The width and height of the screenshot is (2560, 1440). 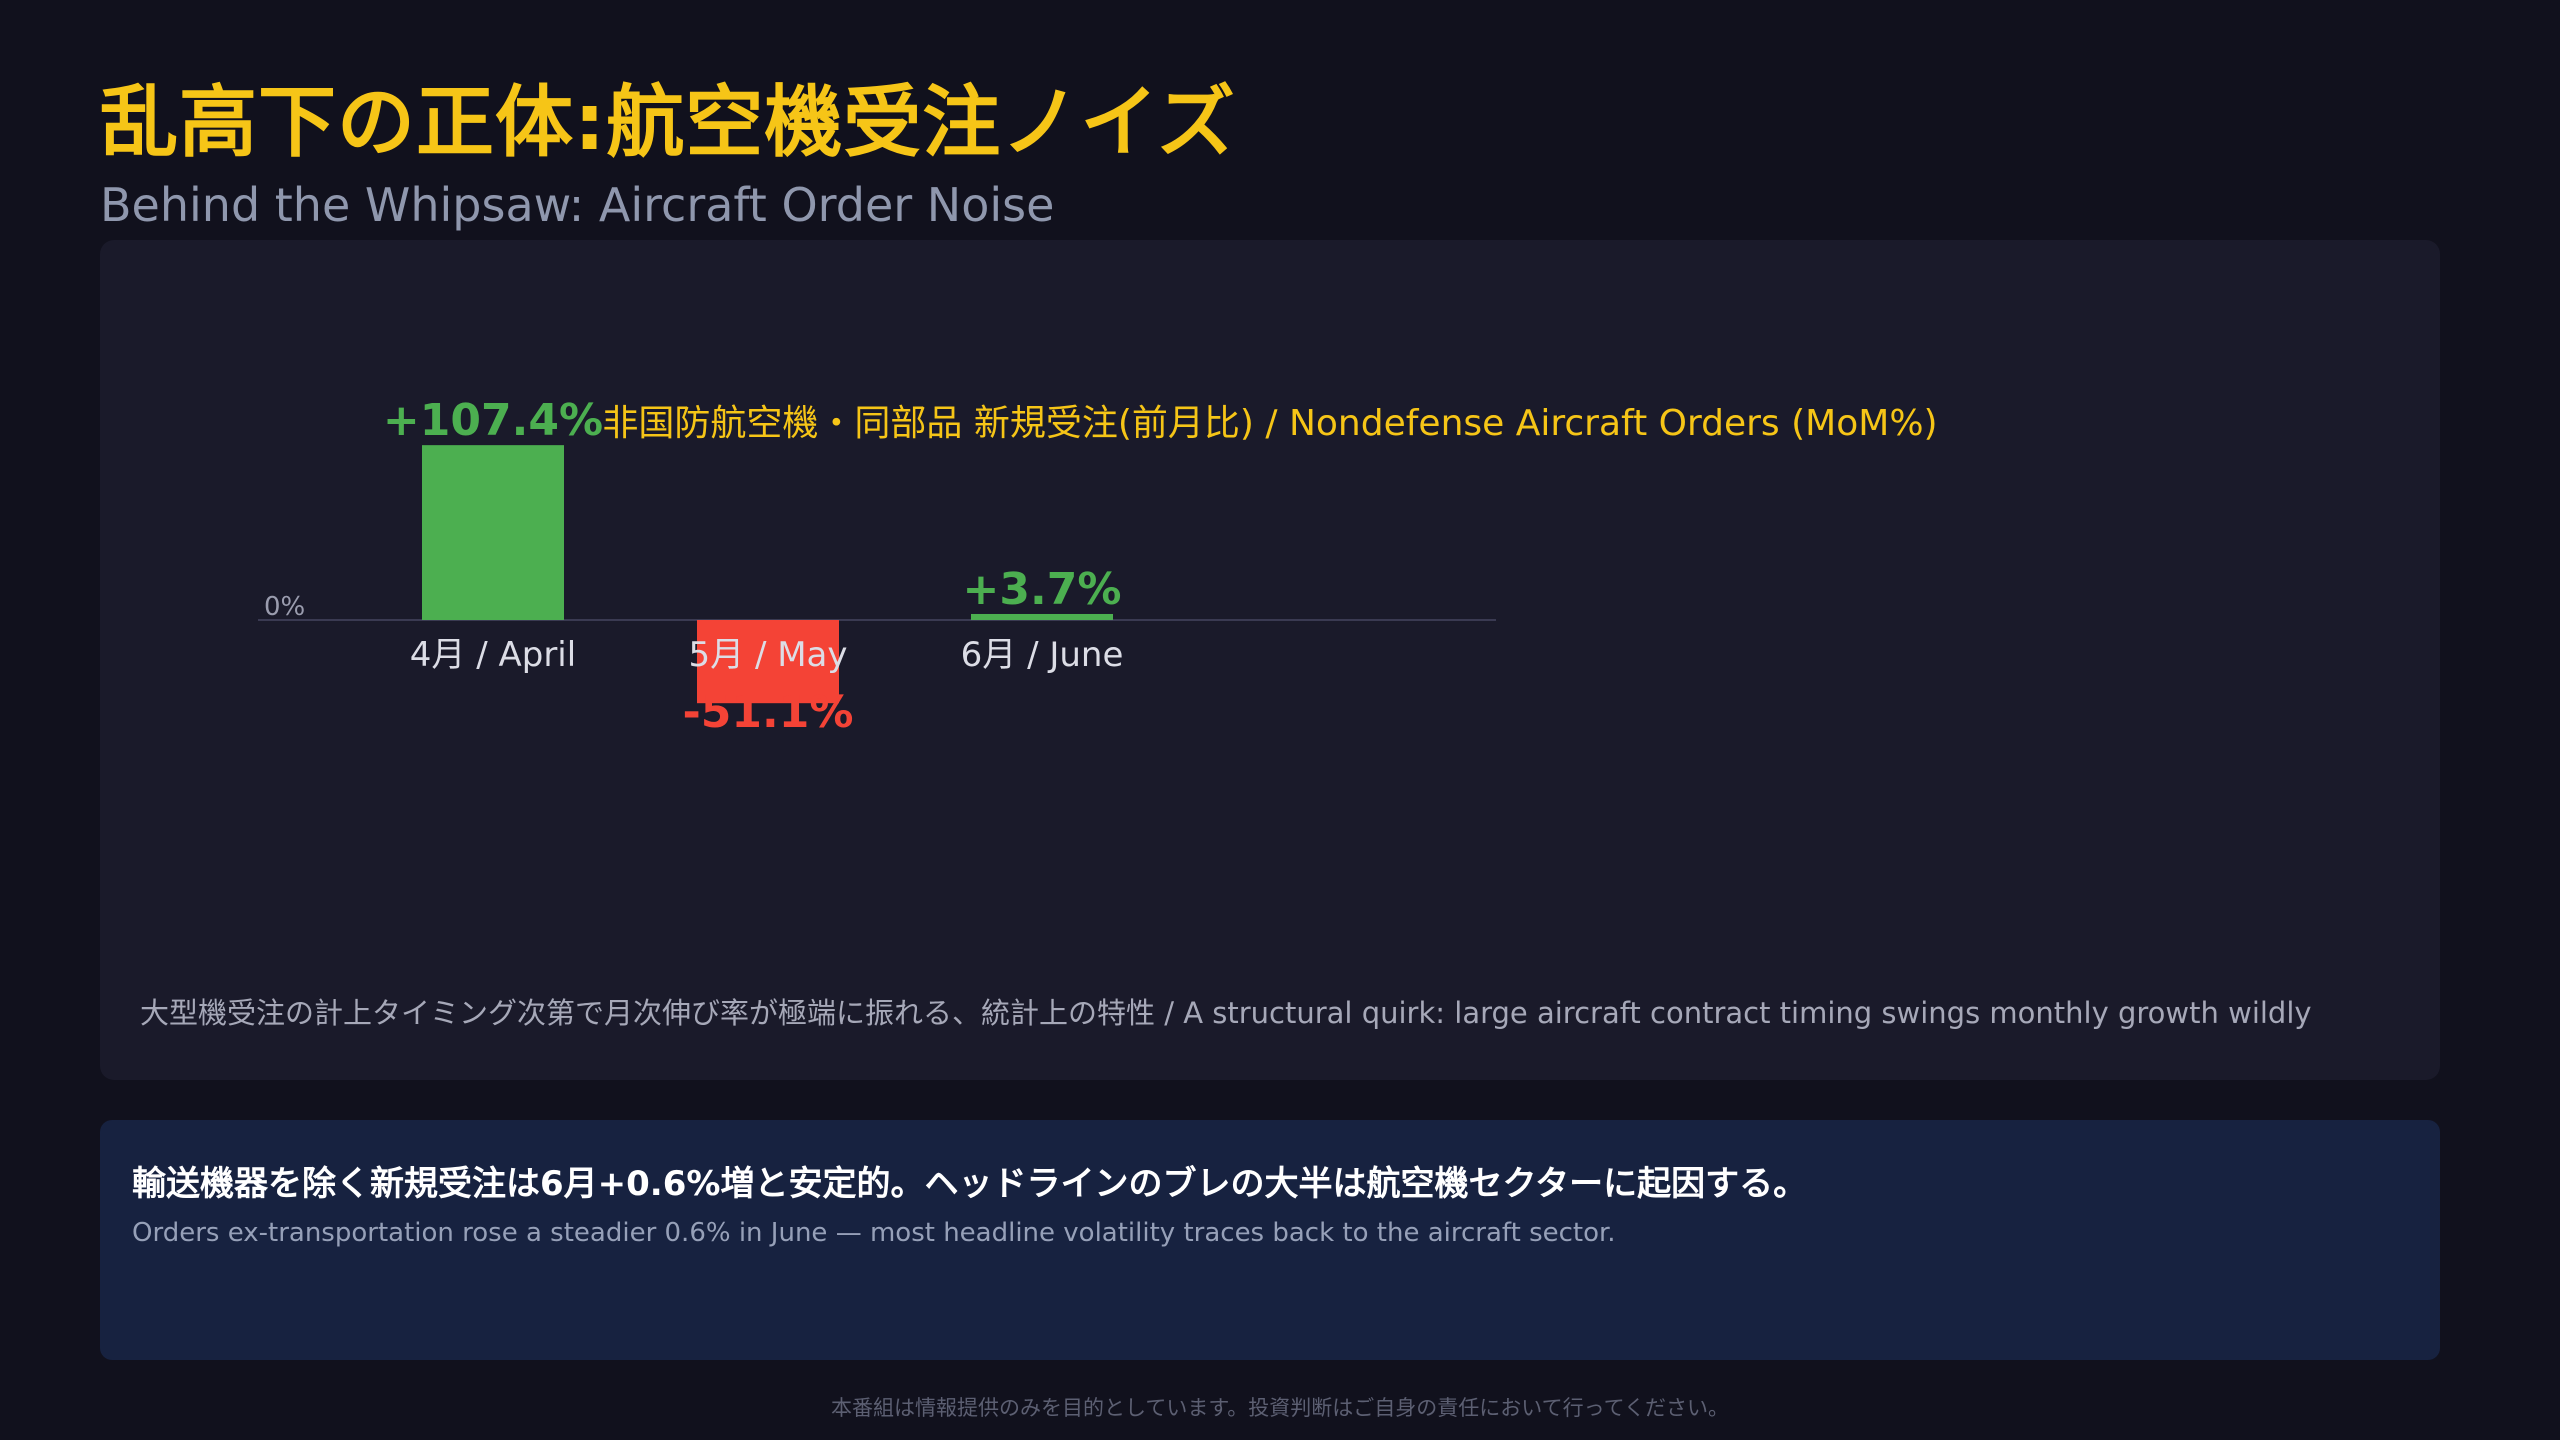 What do you see at coordinates (768, 712) in the screenshot?
I see `data-label: -51.1%` at bounding box center [768, 712].